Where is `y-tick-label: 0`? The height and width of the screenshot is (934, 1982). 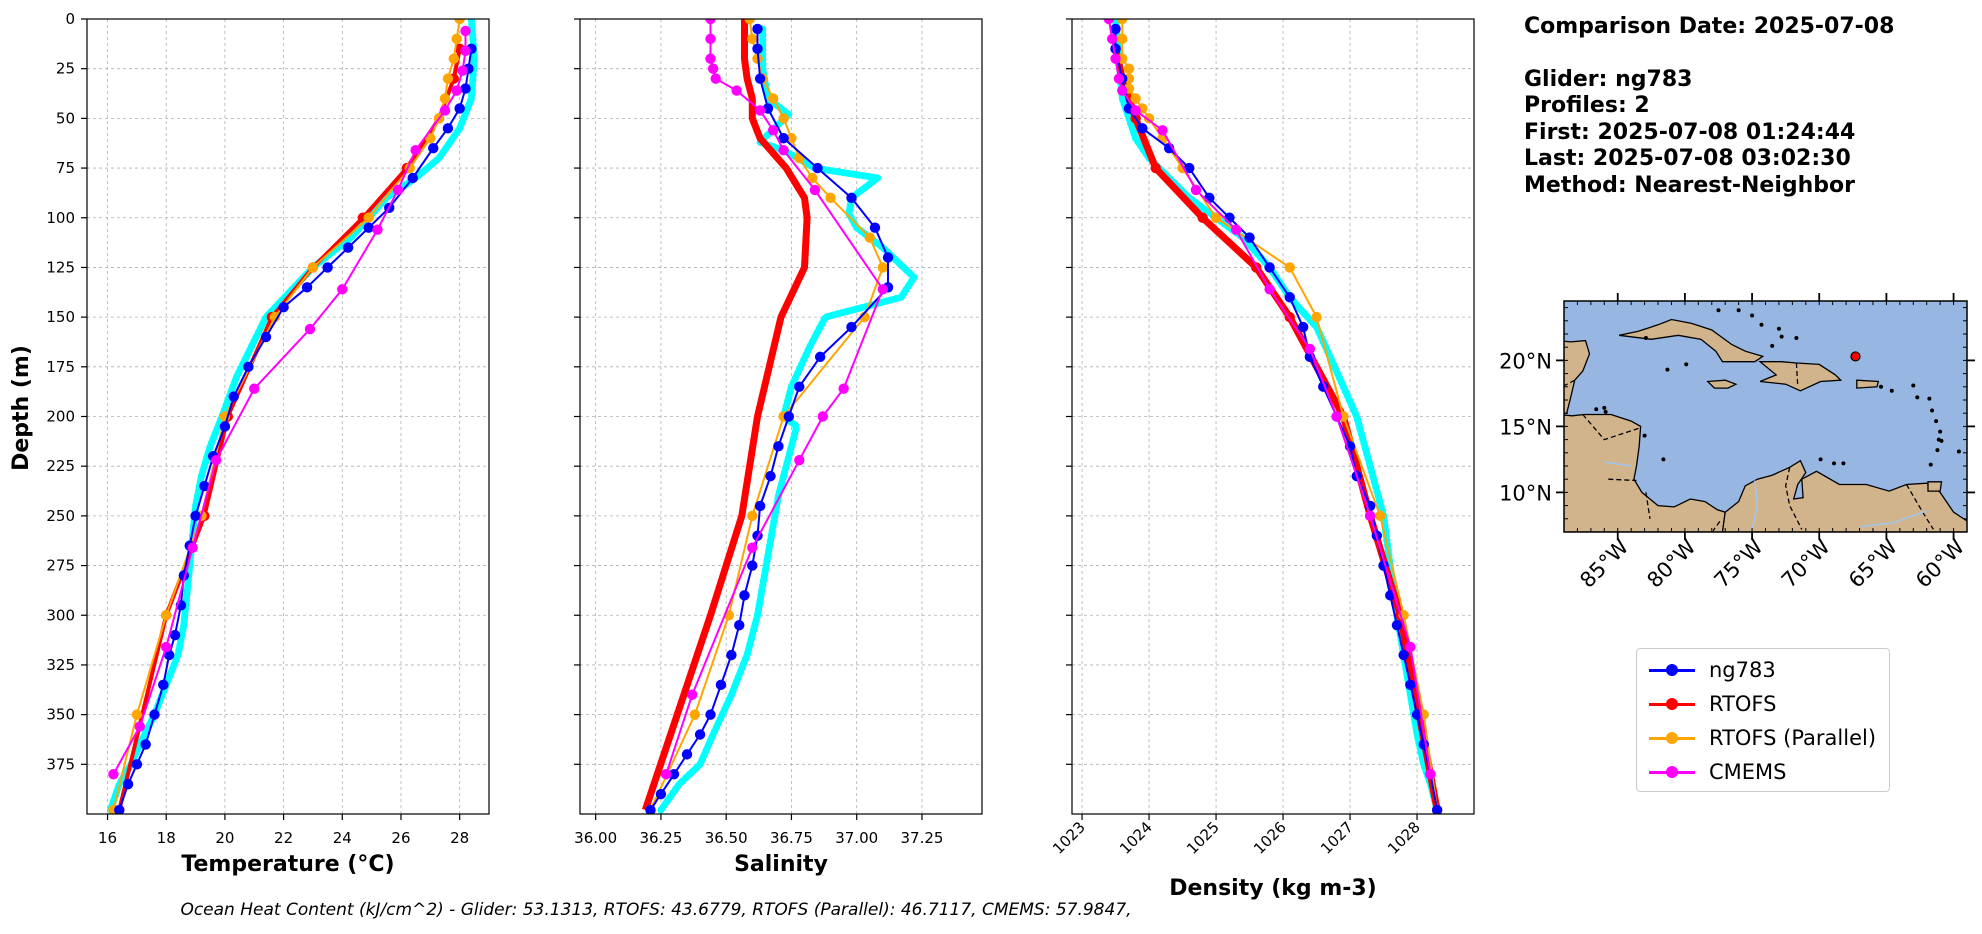
y-tick-label: 0 is located at coordinates (70, 19).